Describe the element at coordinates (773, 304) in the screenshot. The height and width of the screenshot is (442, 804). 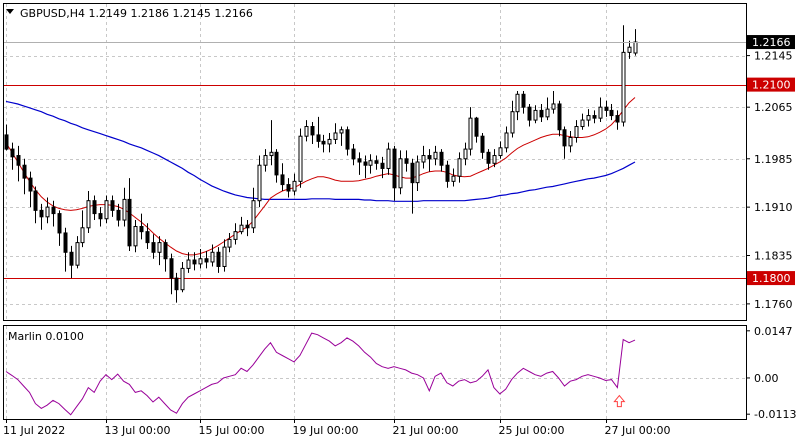
I see `y-tick-label: 1.1760` at that location.